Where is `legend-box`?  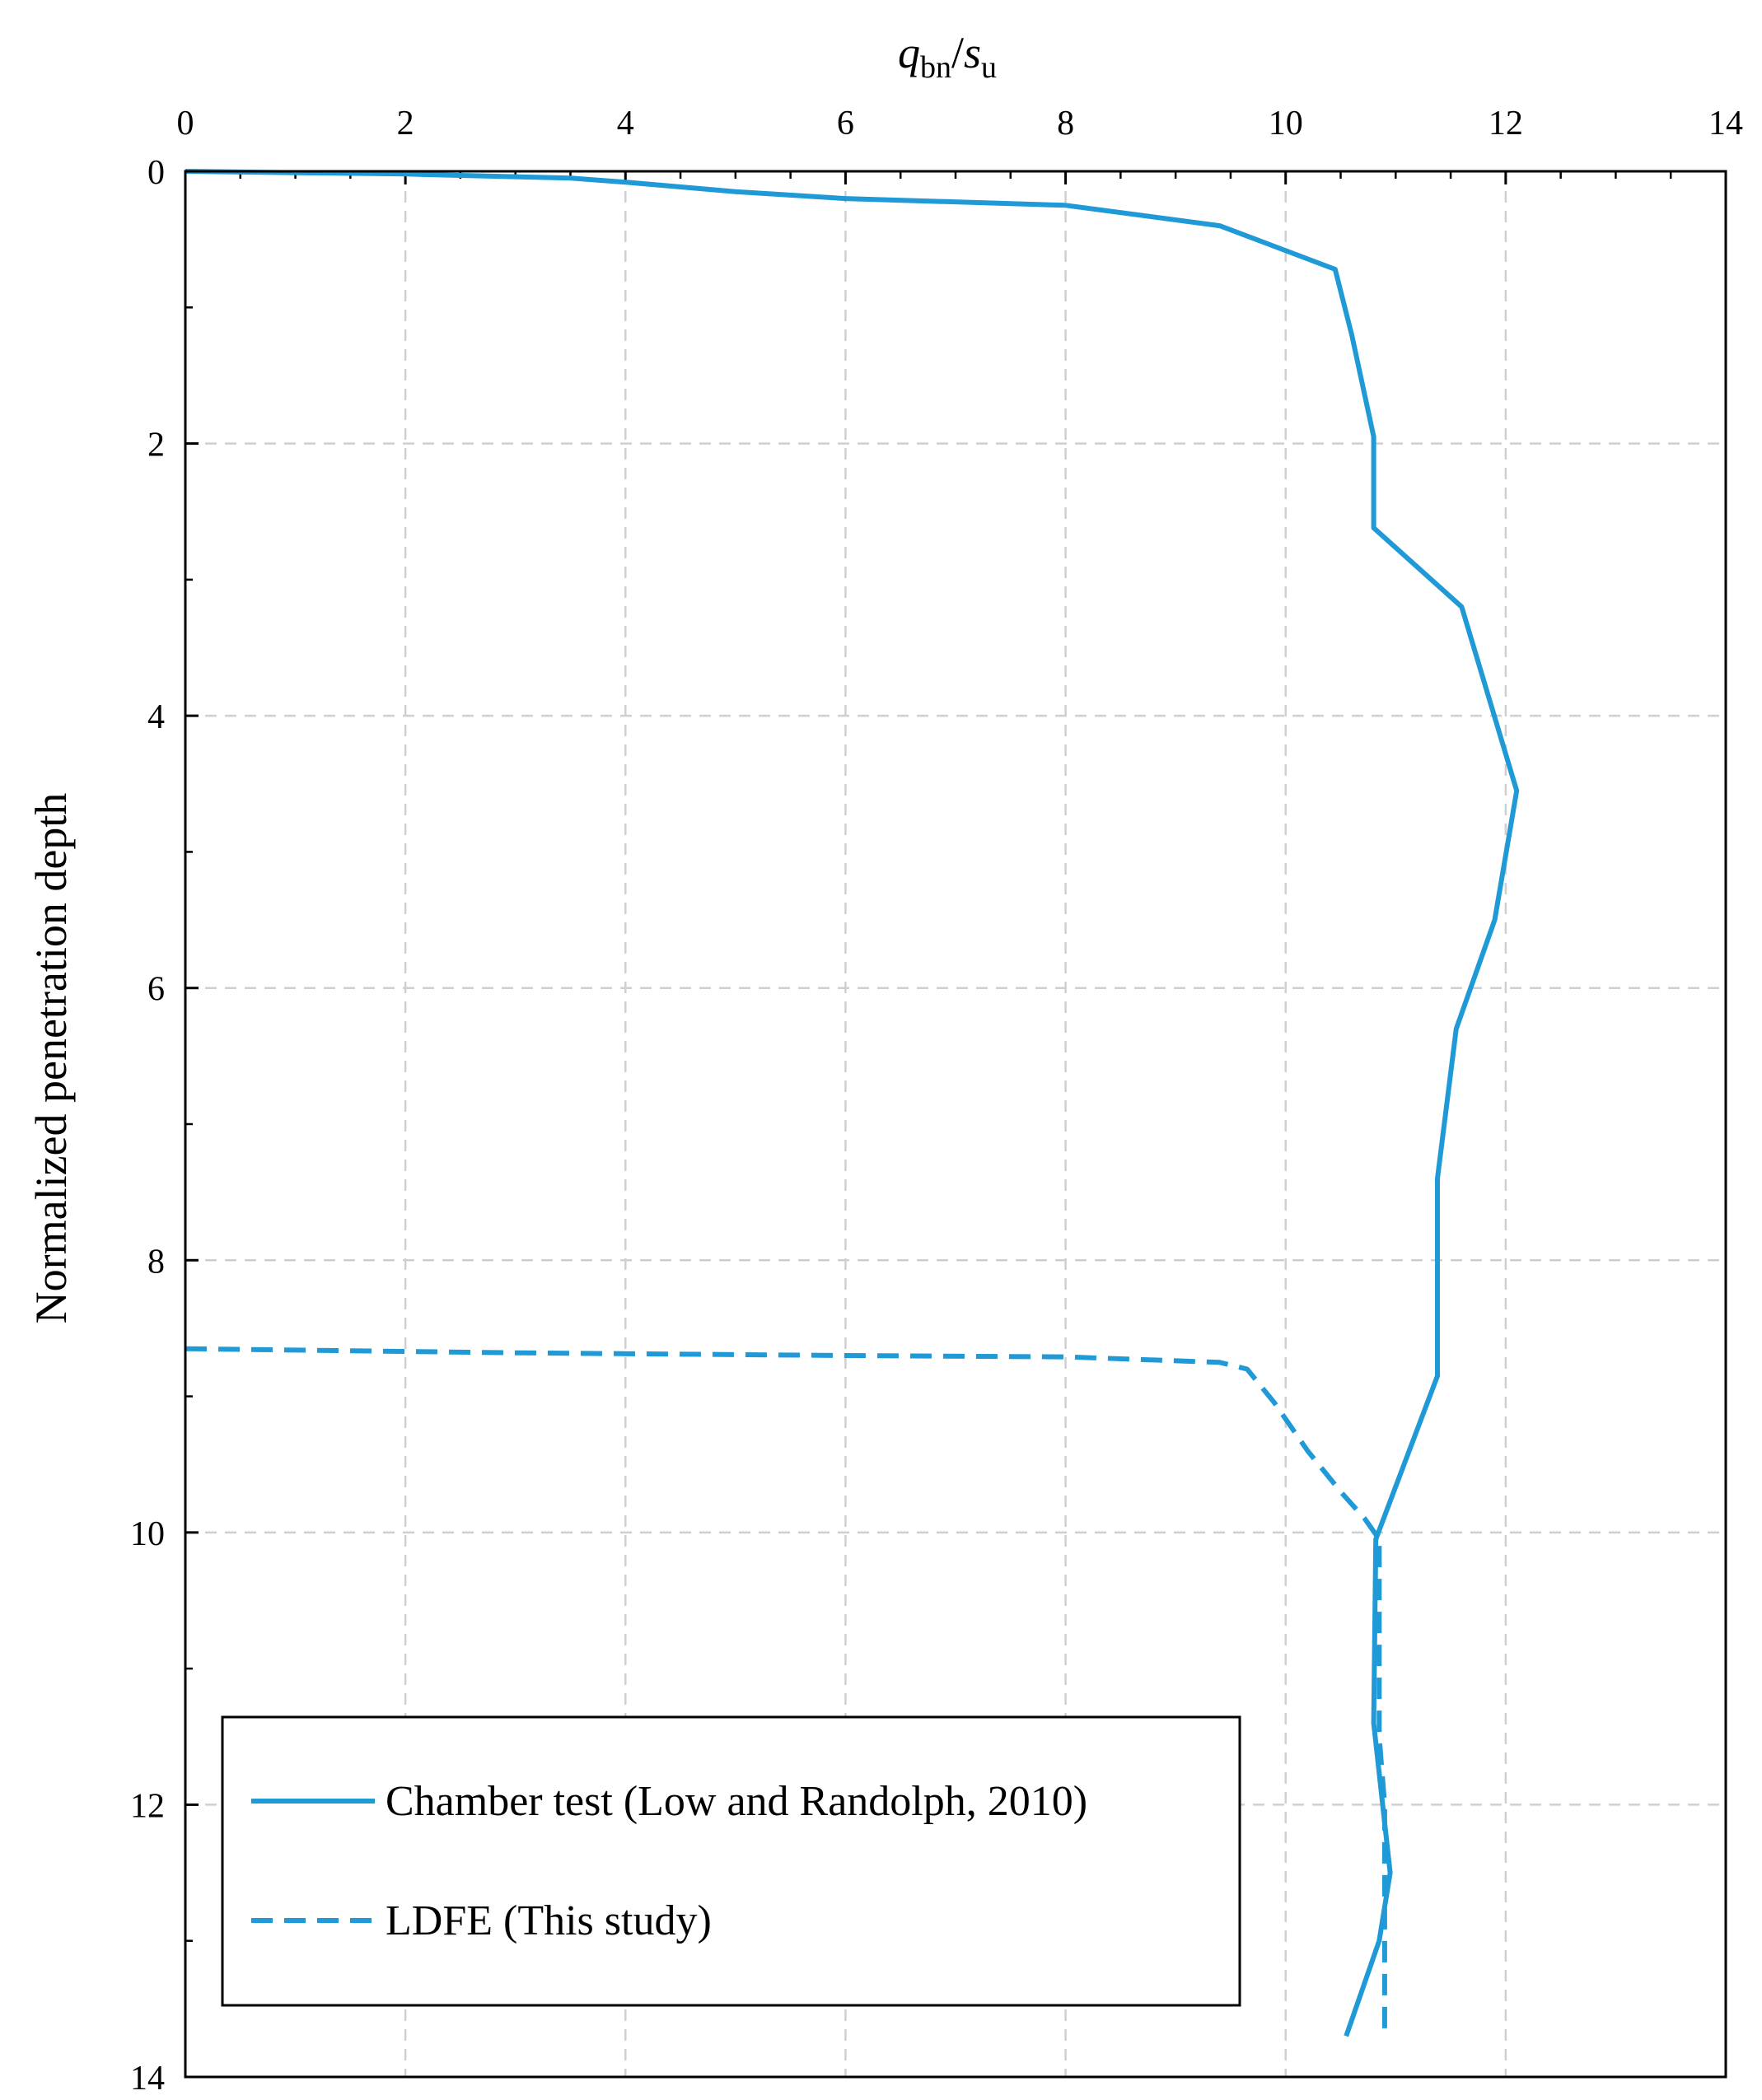
legend-box is located at coordinates (731, 1861).